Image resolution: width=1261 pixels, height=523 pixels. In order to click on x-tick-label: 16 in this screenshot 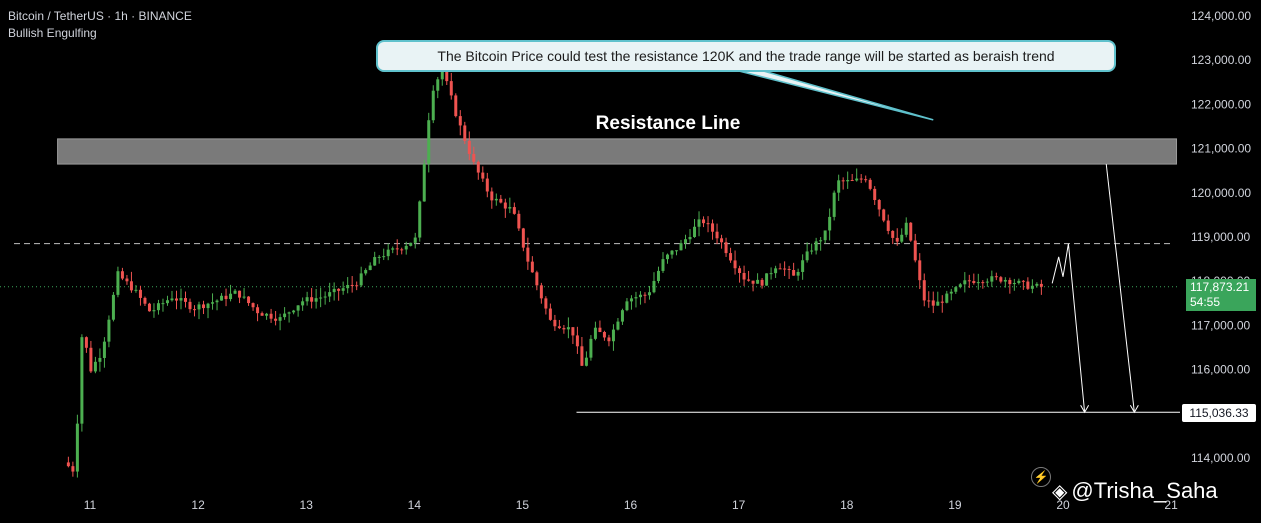, I will do `click(631, 505)`.